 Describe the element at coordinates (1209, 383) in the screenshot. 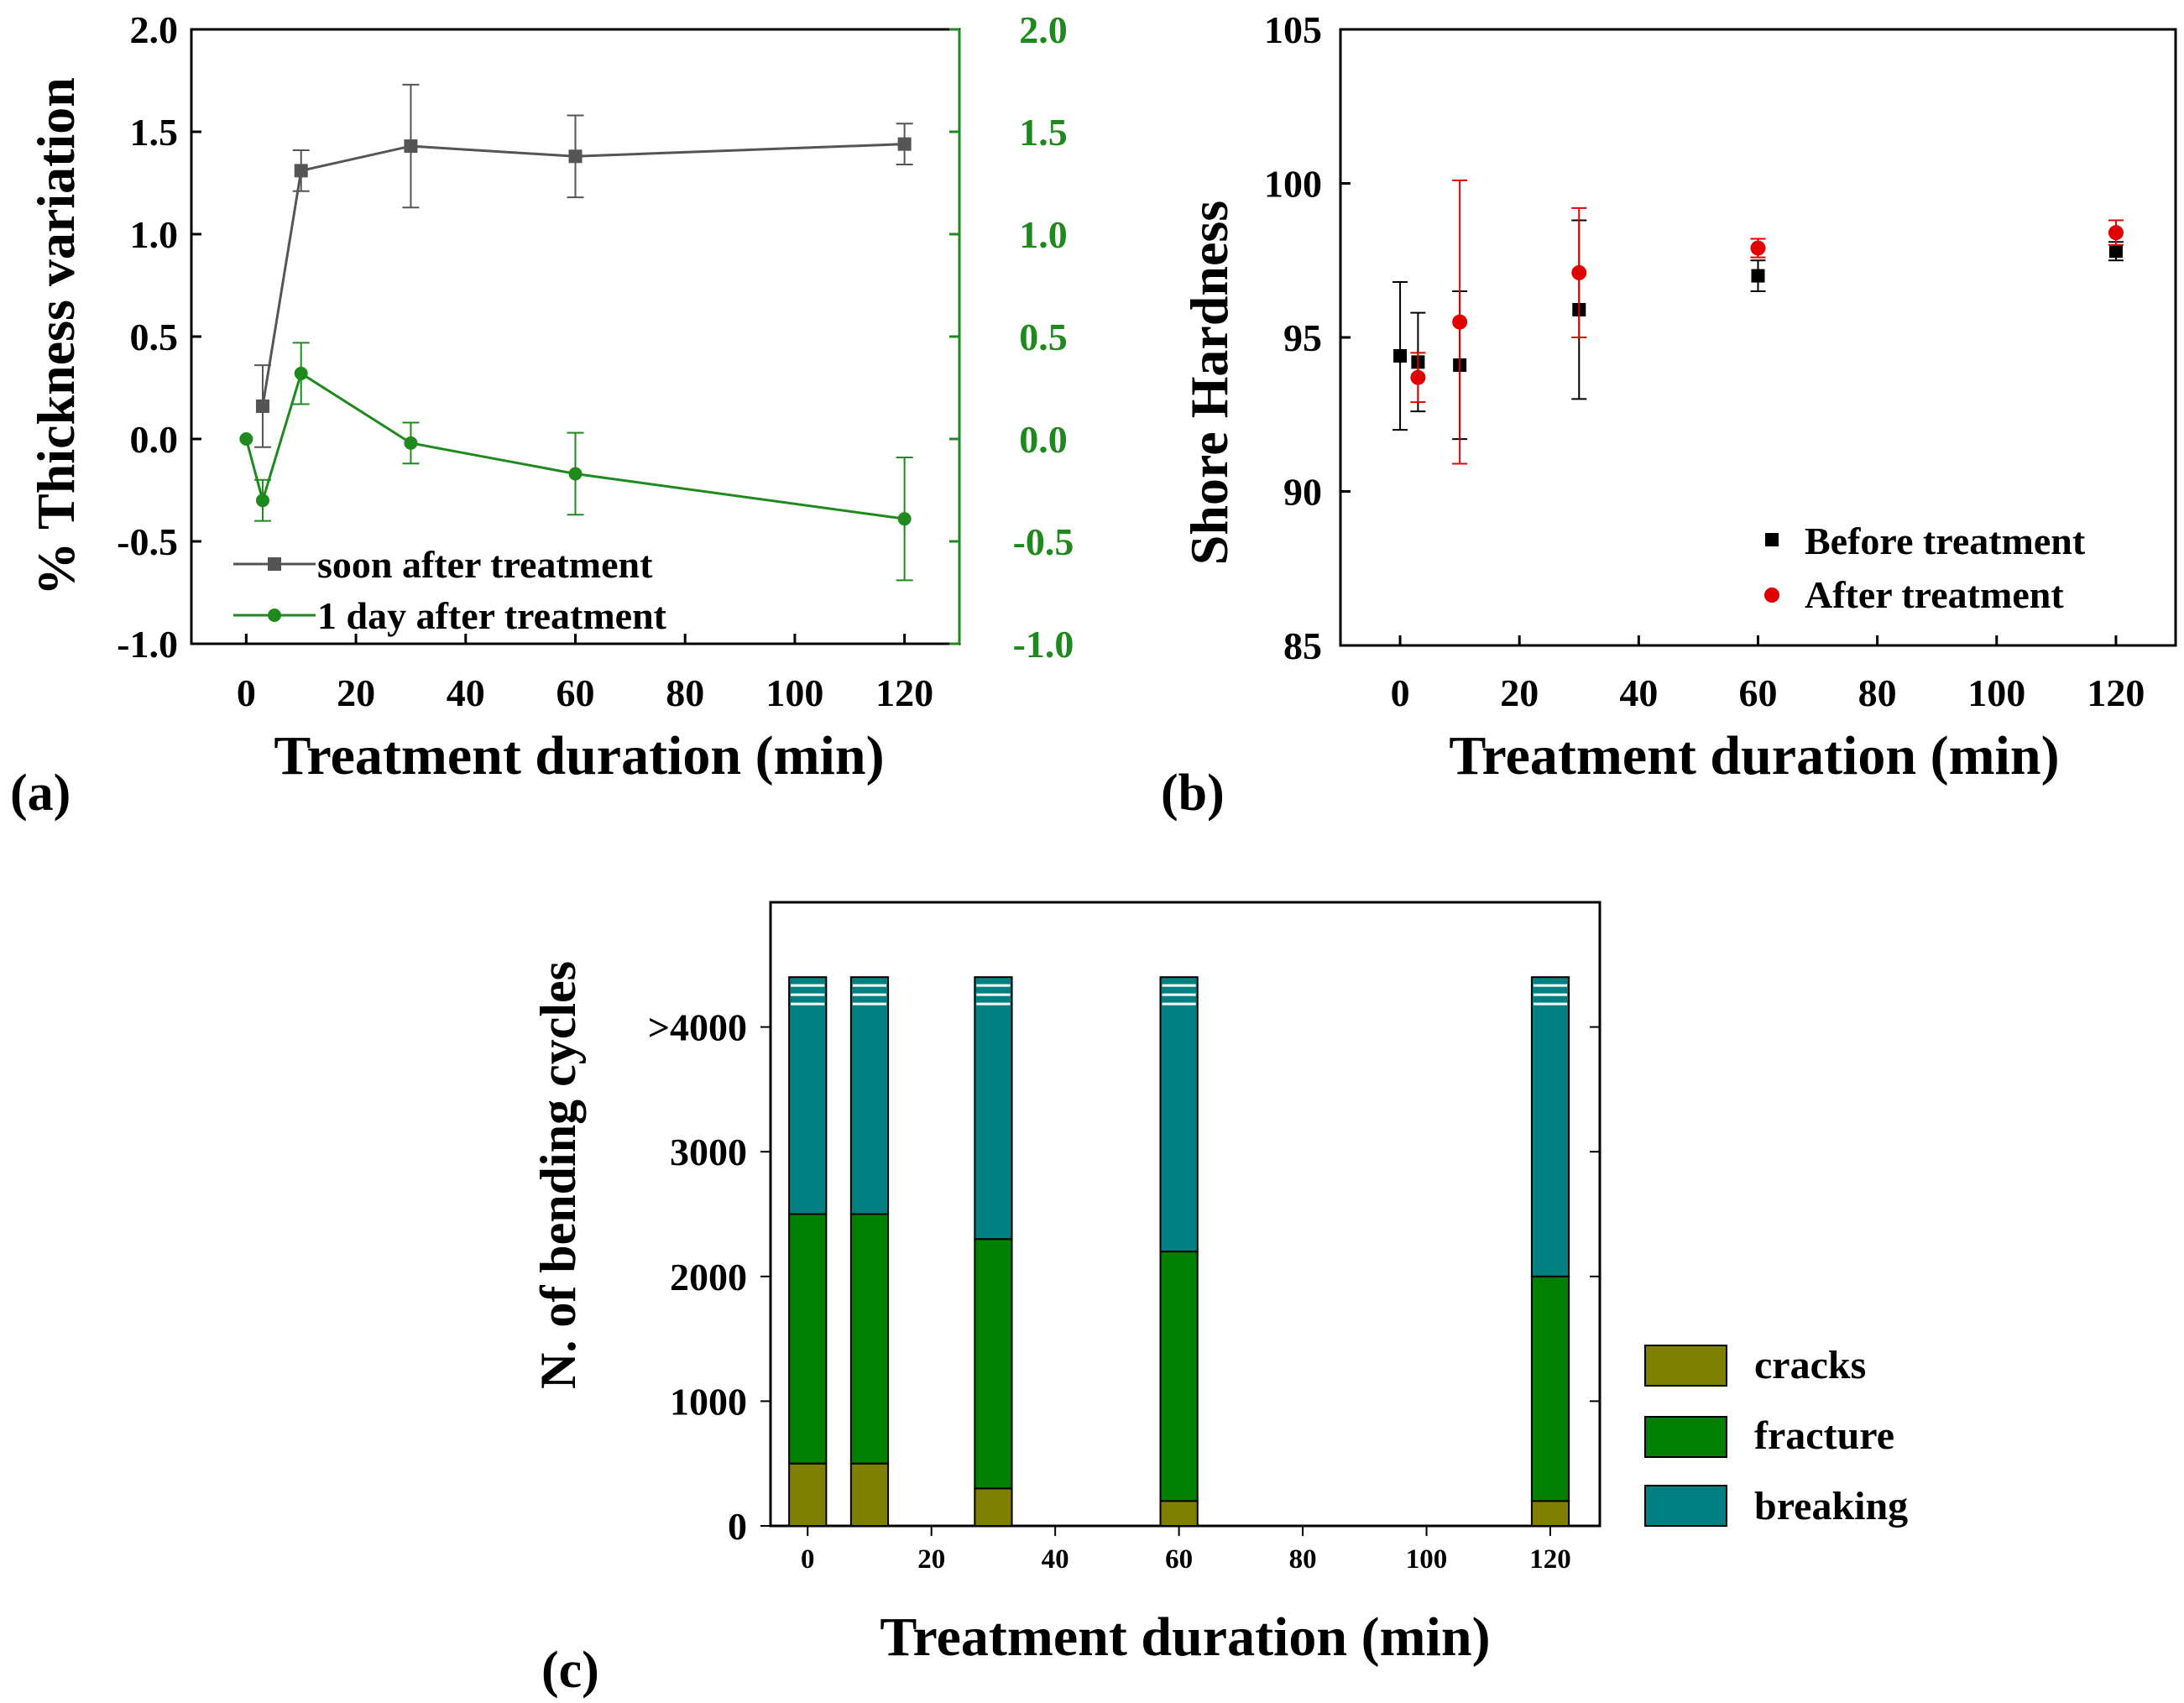

I see `panel-b-y-label: Shore Hardness` at that location.